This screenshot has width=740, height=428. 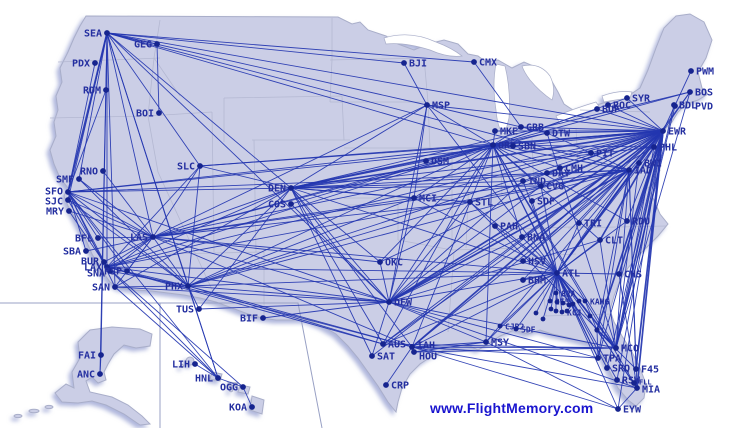 I want to click on route-SMF-LAS, so click(x=116, y=208).